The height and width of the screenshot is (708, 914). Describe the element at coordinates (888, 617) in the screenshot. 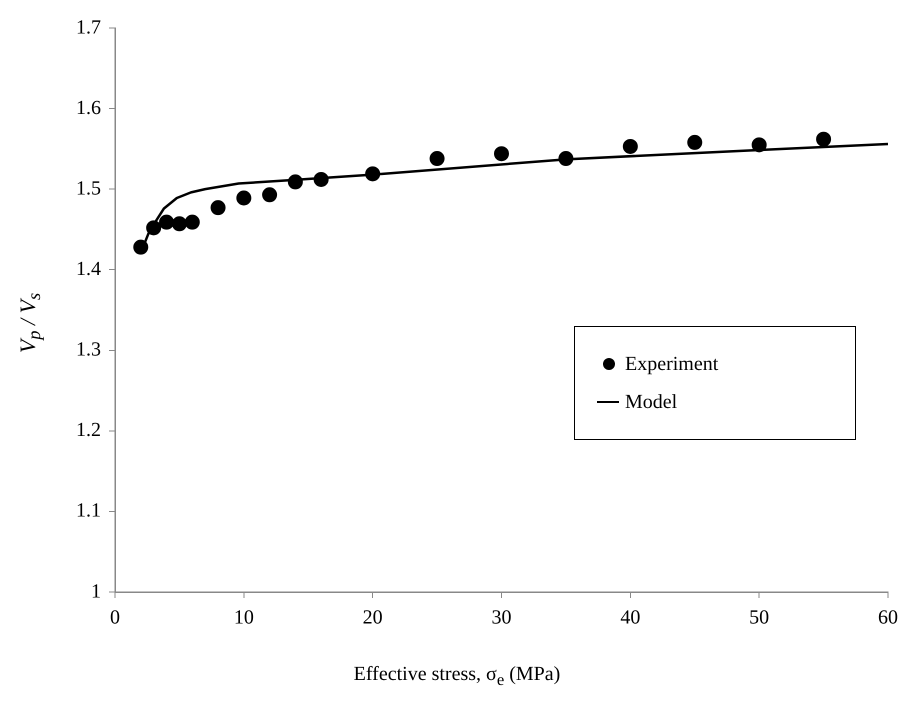

I see `x-tick-label: 60` at that location.